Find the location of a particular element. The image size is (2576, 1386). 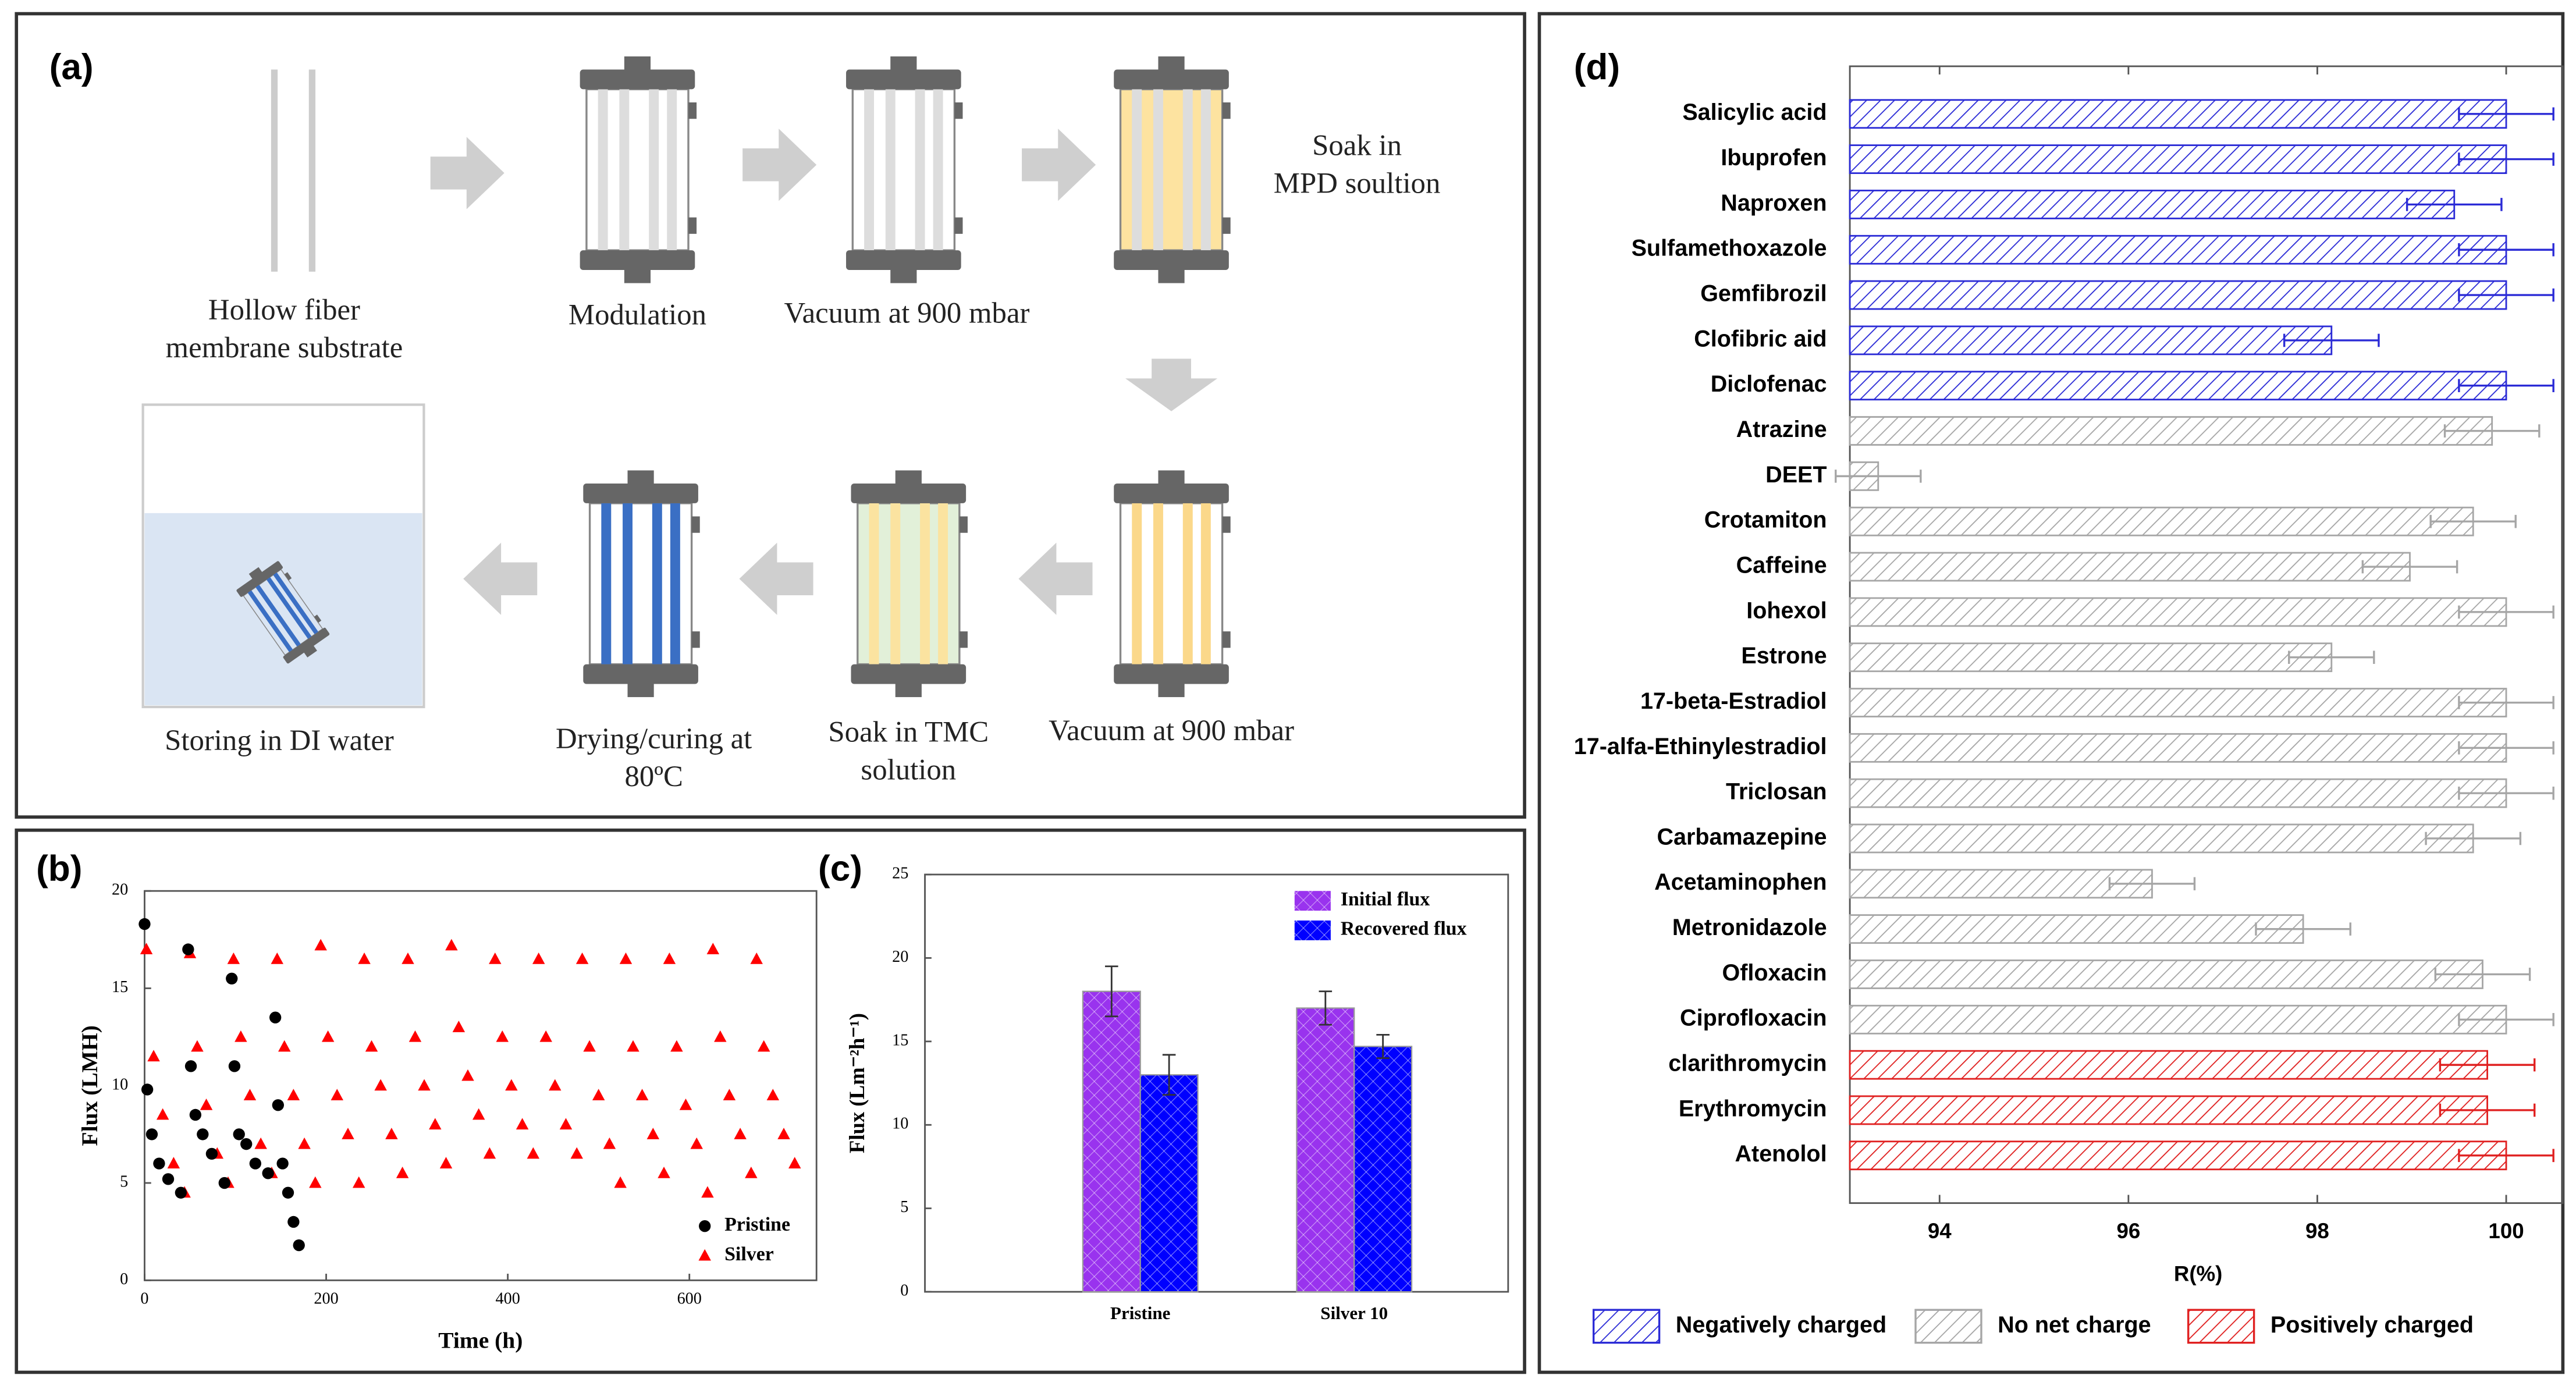

step-label: Drying/curing at is located at coordinates (654, 738).